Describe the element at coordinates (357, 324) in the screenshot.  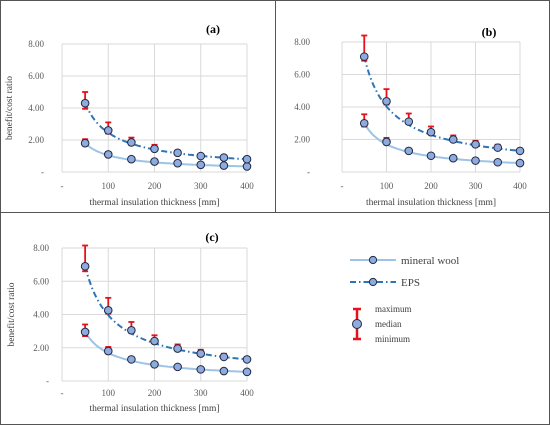
I see `legend-median-marker` at that location.